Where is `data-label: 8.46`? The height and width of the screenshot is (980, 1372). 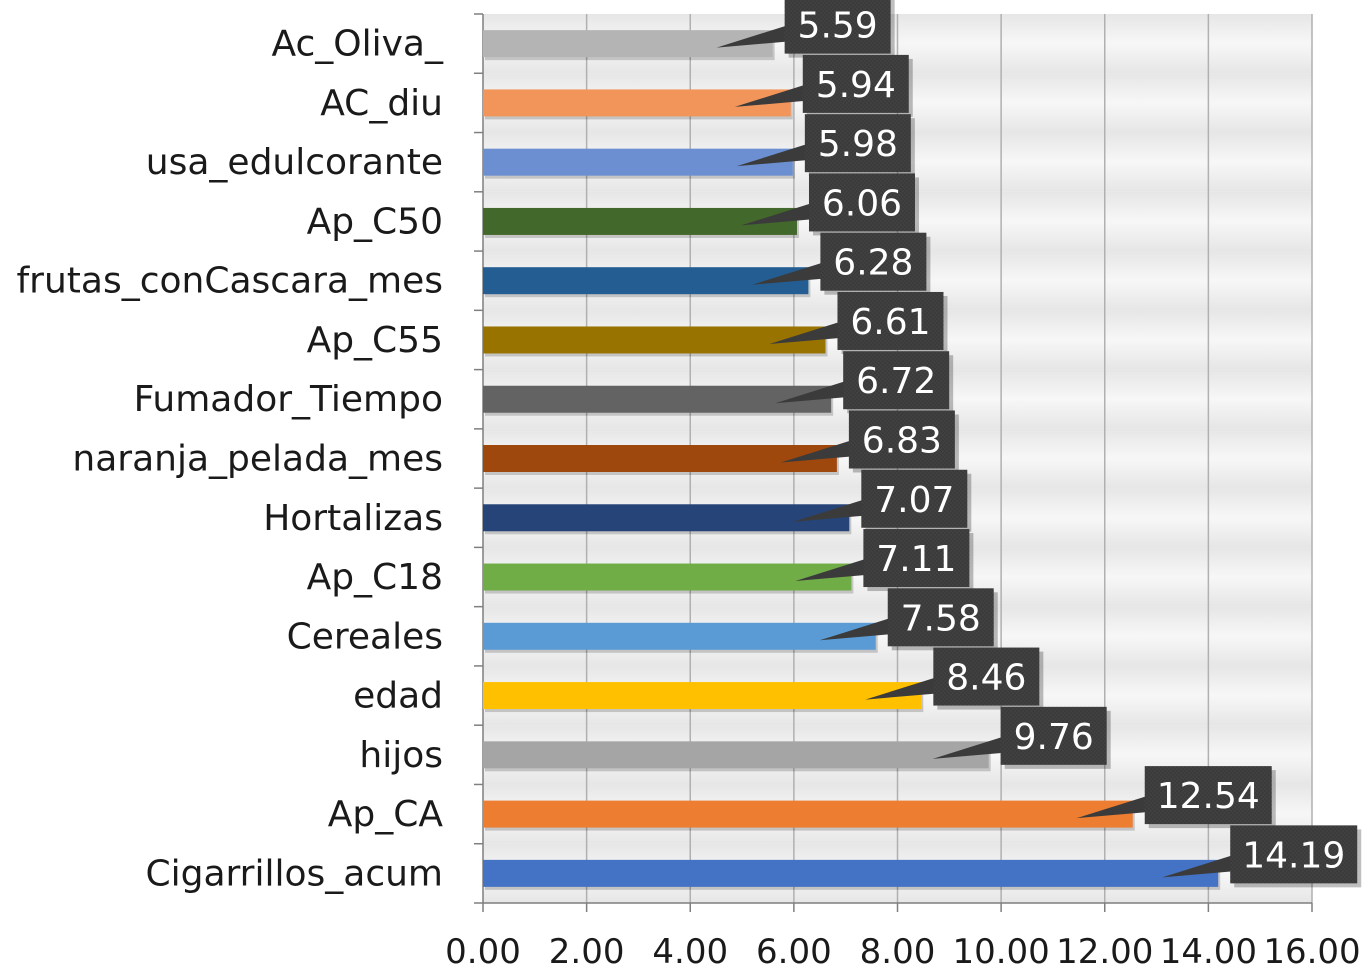
data-label: 8.46 is located at coordinates (986, 678).